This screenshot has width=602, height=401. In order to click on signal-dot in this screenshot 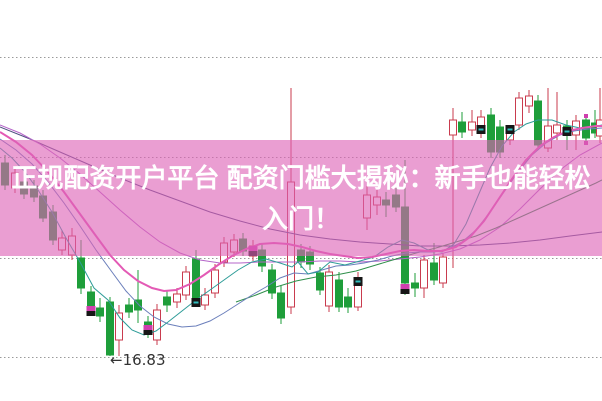, I will do `click(586, 116)`.